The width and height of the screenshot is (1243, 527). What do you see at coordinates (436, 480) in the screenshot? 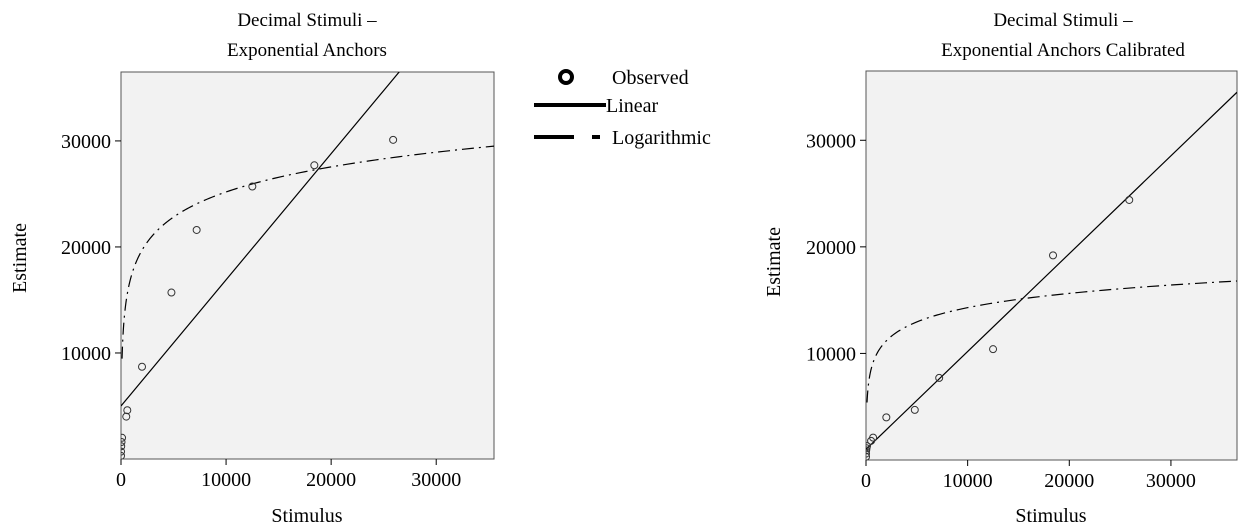
I see `left-x-tick-label: 30000` at bounding box center [436, 480].